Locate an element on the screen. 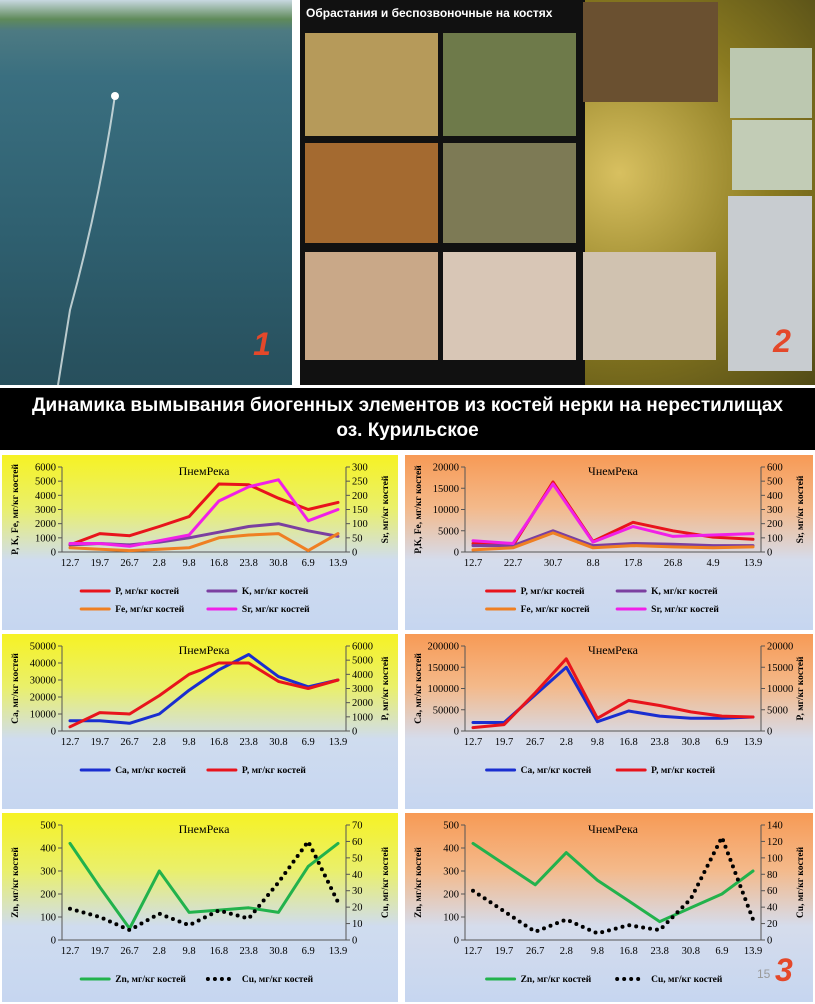 The width and height of the screenshot is (815, 1004). y-tick-label: 4000 is located at coordinates (45, 496).